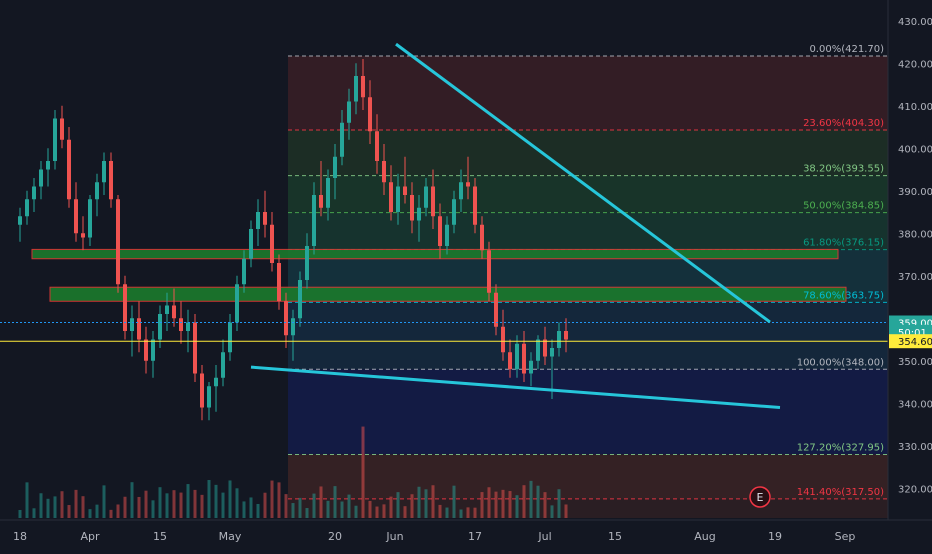 Image resolution: width=932 pixels, height=554 pixels. What do you see at coordinates (466, 534) in the screenshot?
I see `time-axis: 18 Apr 15 May 20 Jun 17 Jul 15 Aug 19 Sep` at bounding box center [466, 534].